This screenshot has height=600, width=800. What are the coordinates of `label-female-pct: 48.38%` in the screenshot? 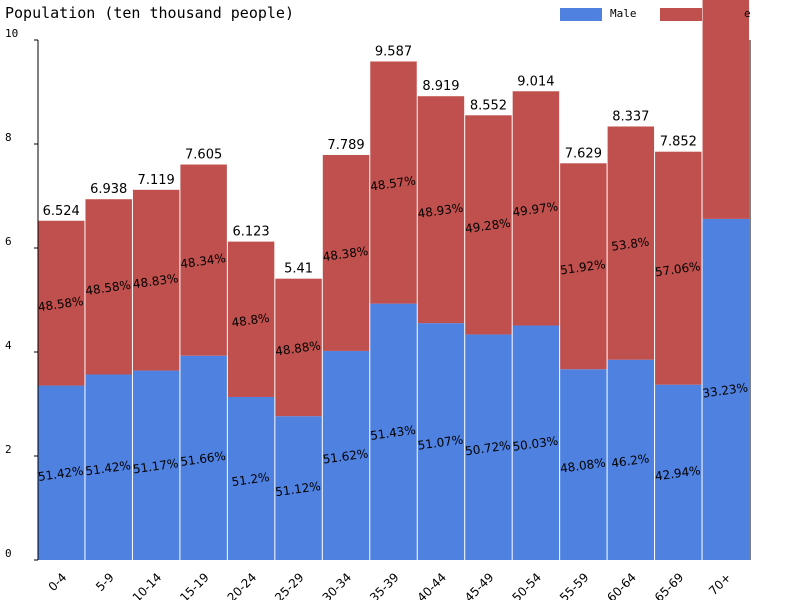 It's located at (345, 254).